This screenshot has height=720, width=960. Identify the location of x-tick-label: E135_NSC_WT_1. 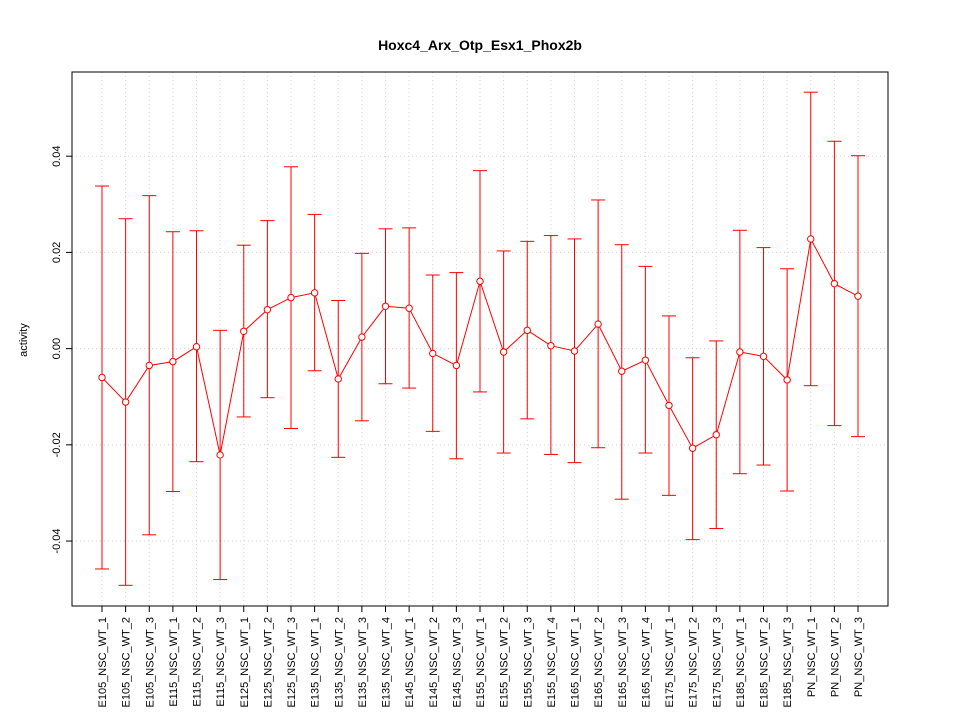
(316, 662).